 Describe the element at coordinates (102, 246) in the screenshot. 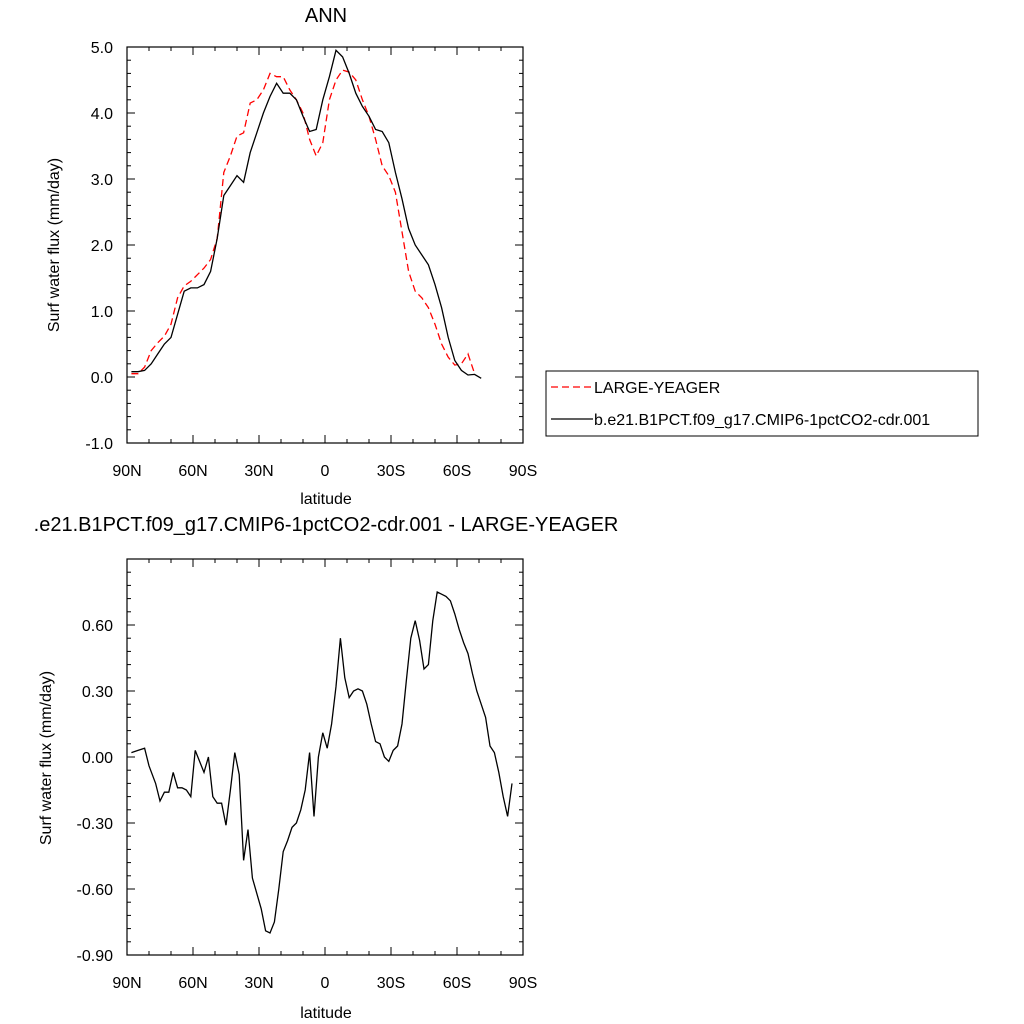

I see `y-tick-label: 2.0` at that location.